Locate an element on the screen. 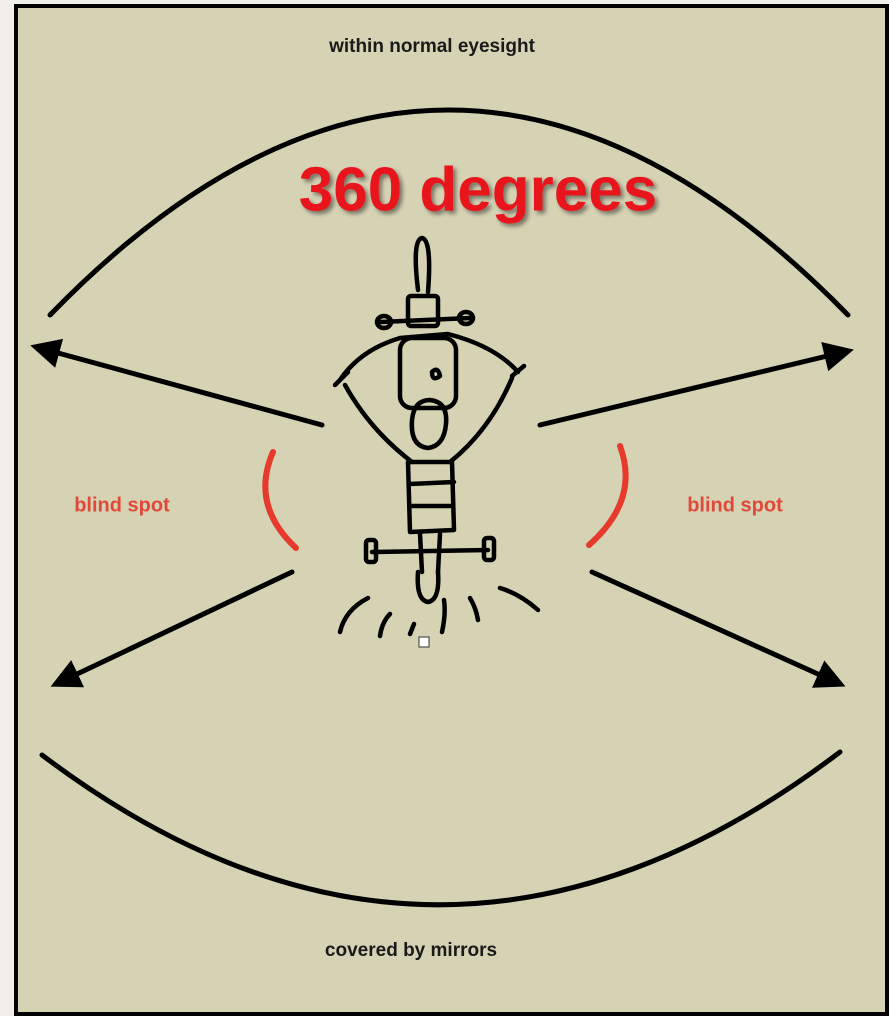 This screenshot has width=889, height=1016. title: 360 degrees is located at coordinates (478, 189).